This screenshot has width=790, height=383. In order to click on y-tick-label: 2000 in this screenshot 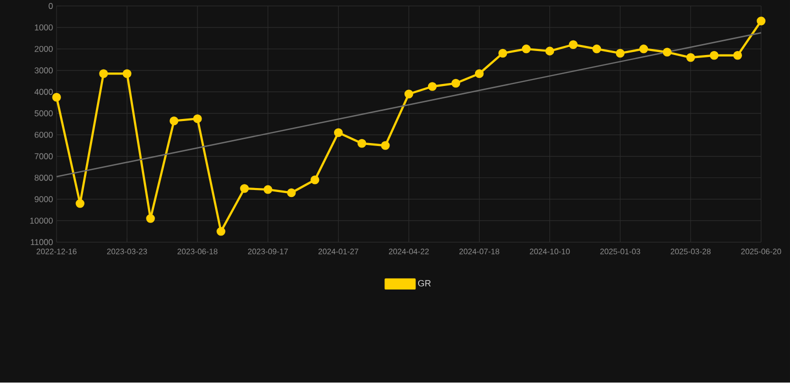, I will do `click(43, 49)`.